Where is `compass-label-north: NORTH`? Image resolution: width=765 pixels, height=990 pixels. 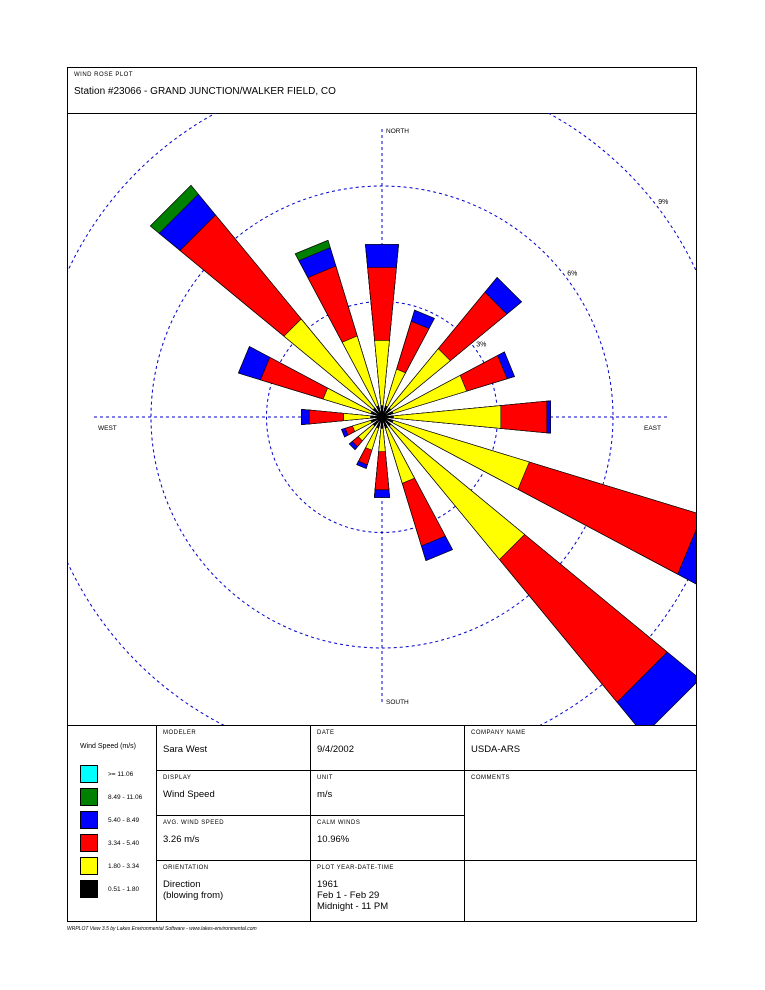
compass-label-north: NORTH is located at coordinates (397, 131).